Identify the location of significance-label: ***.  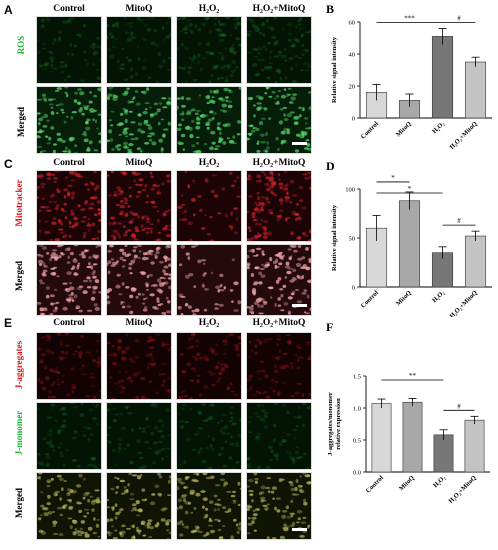
(409, 18).